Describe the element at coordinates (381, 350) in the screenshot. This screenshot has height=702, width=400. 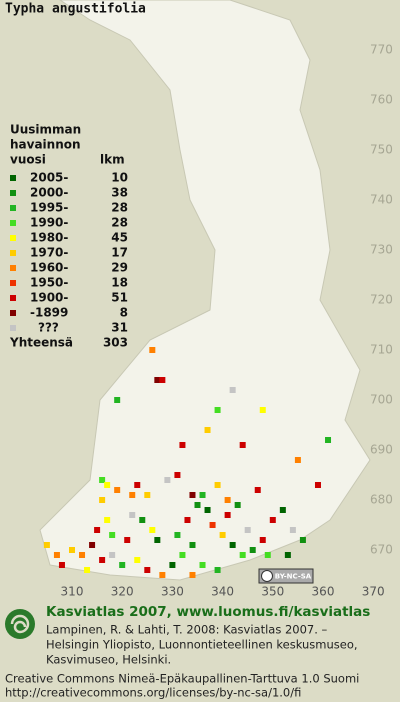
I see `northing-label: 710` at that location.